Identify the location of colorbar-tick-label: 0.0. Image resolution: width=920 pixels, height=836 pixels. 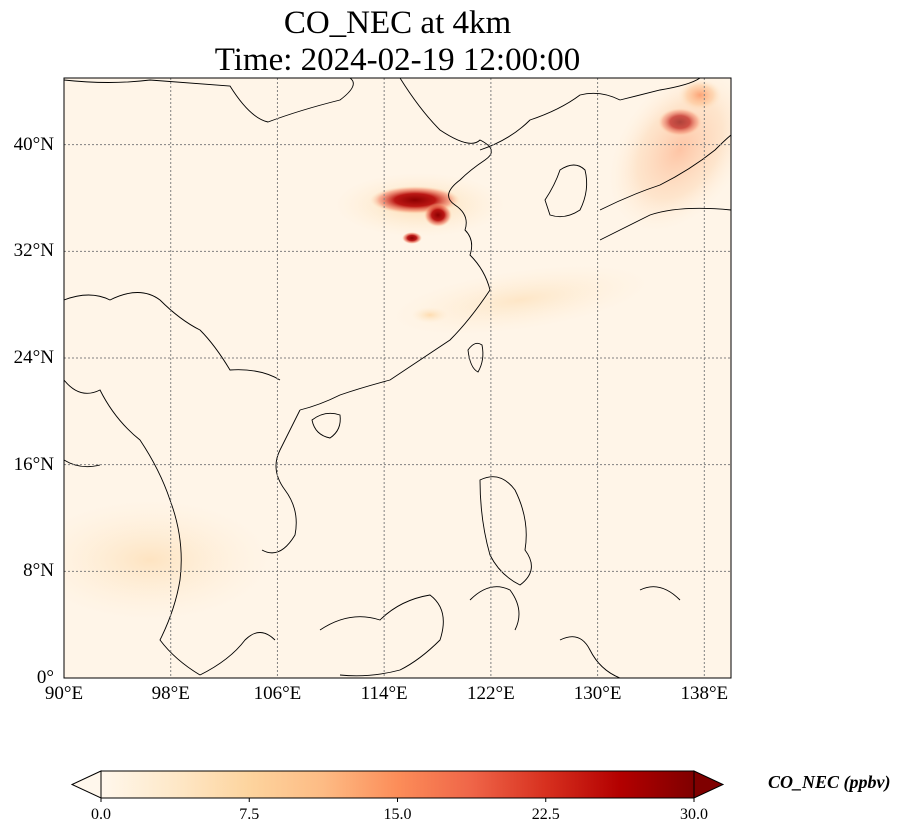
(101, 814).